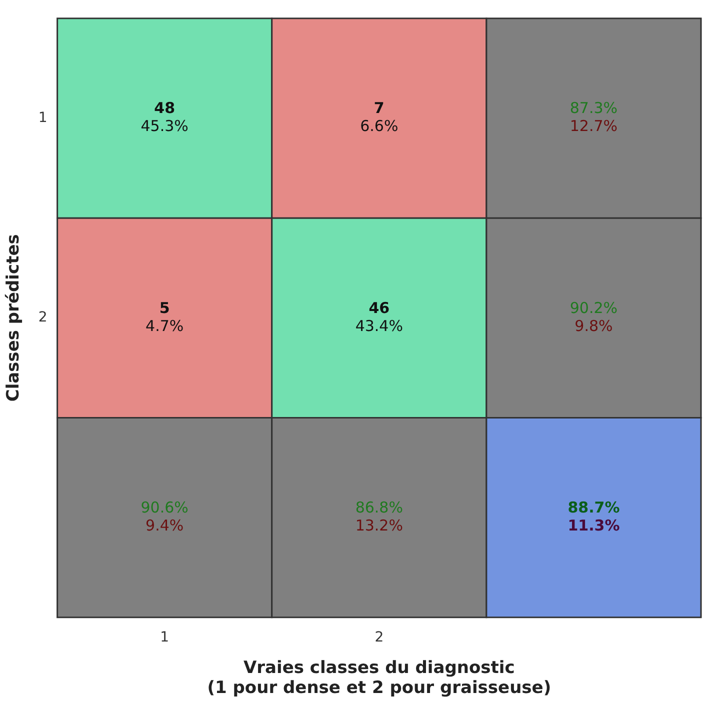 This screenshot has width=713, height=703. What do you see at coordinates (594, 108) in the screenshot?
I see `data-label: 87.3%` at bounding box center [594, 108].